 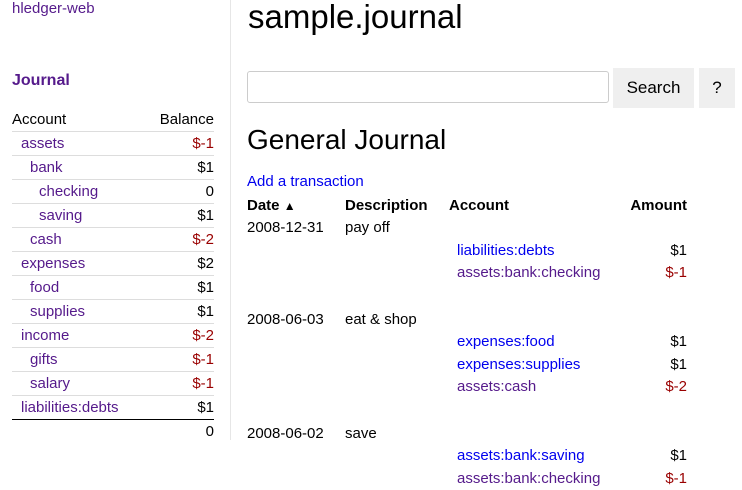 I want to click on posting-row: liabilities:debts $1, so click(x=467, y=250).